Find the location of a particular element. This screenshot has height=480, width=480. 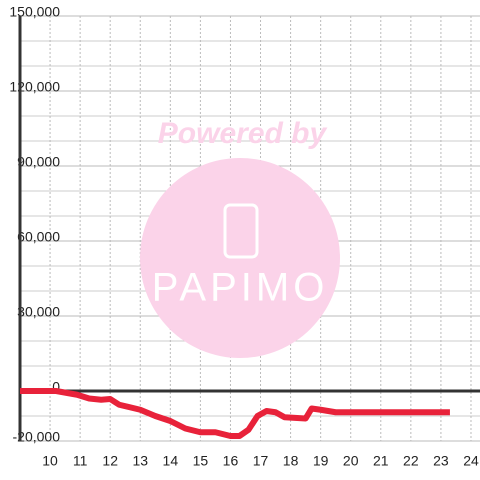

x-tick-label: 19 is located at coordinates (321, 461).